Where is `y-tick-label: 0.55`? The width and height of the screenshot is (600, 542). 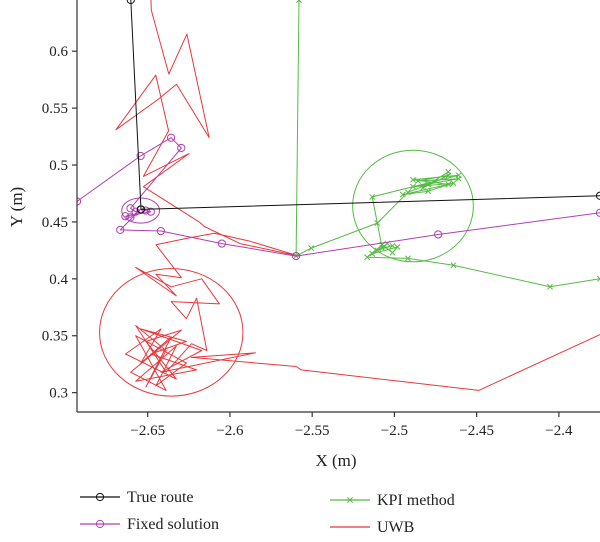
y-tick-label: 0.55 is located at coordinates (55, 109).